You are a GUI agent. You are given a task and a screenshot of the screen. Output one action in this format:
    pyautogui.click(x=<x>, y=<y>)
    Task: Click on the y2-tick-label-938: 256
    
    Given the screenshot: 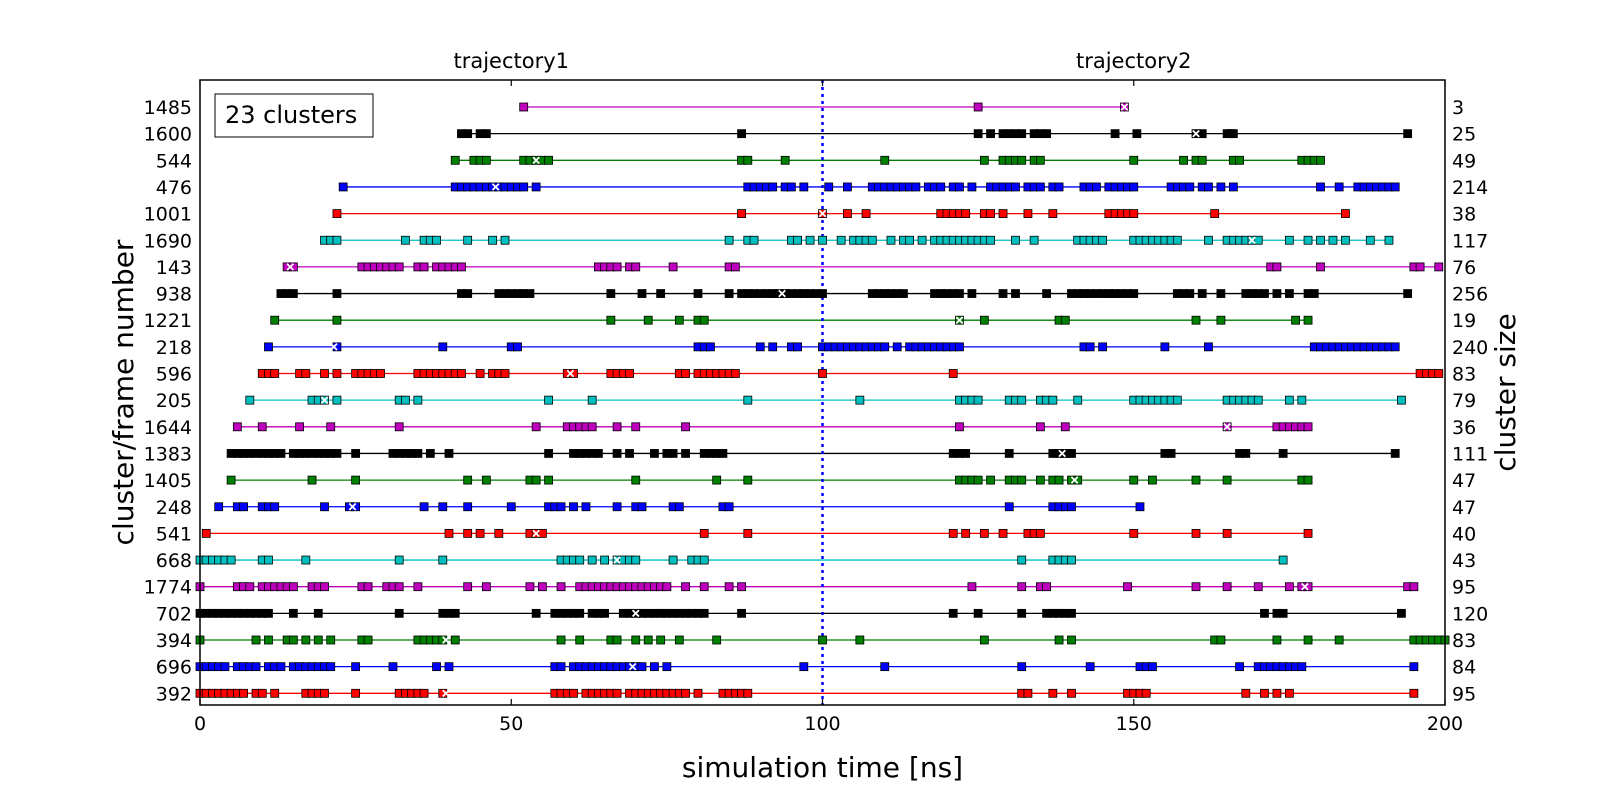 What is the action you would take?
    pyautogui.click(x=1470, y=295)
    